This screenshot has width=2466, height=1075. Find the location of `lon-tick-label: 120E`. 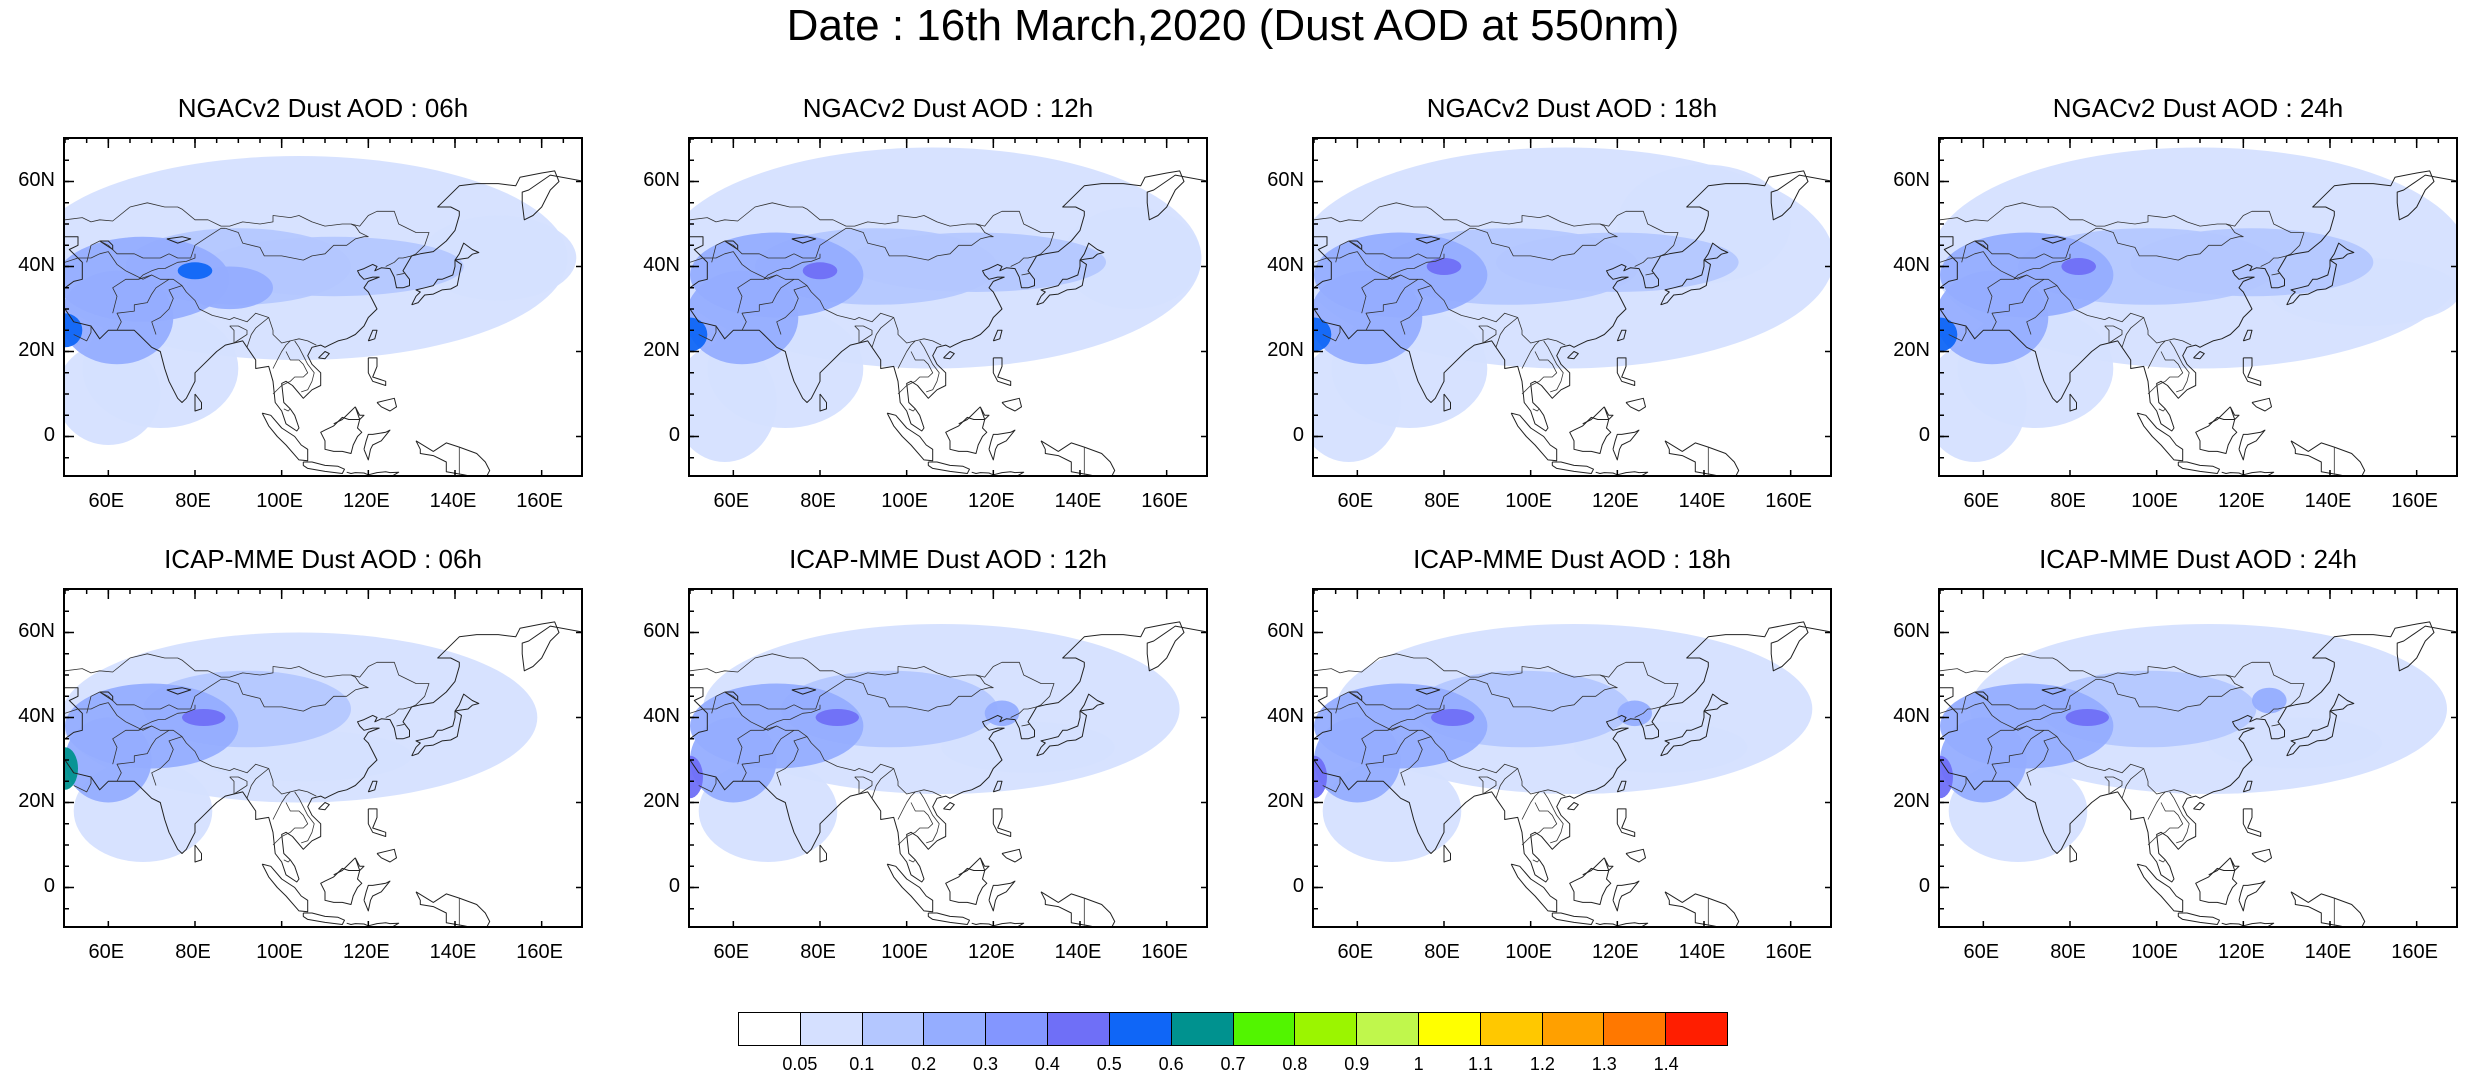

lon-tick-label: 120E is located at coordinates (1615, 501).